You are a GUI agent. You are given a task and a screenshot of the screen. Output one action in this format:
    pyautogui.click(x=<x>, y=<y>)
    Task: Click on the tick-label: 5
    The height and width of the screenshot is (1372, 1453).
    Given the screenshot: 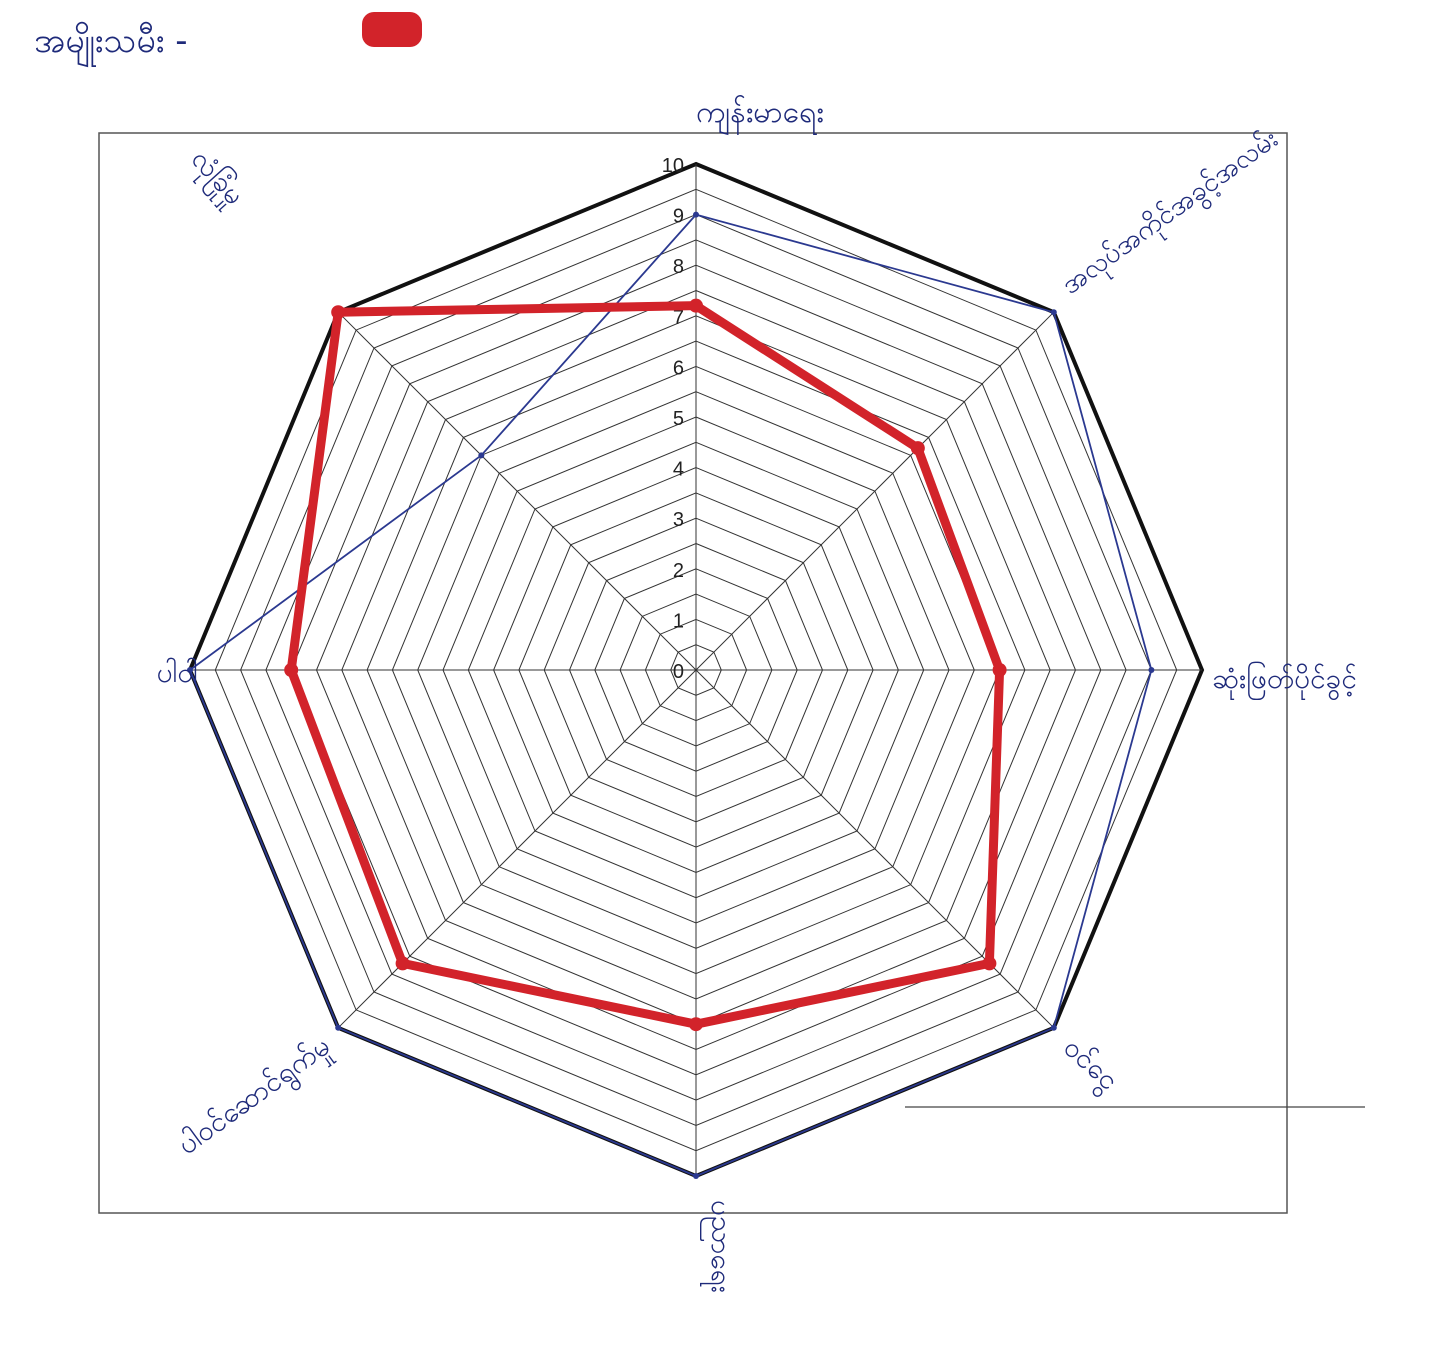 What is the action you would take?
    pyautogui.click(x=678, y=419)
    